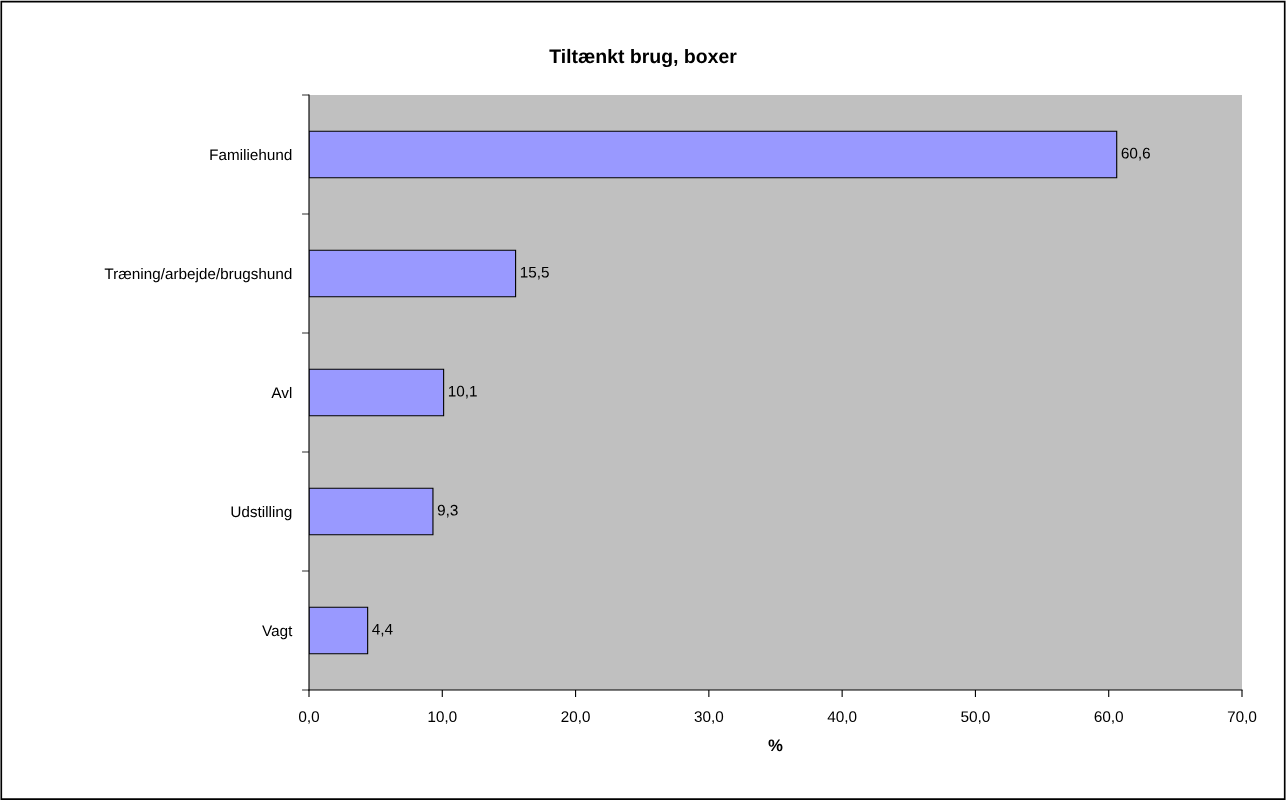 This screenshot has height=800, width=1286. Describe the element at coordinates (775, 745) in the screenshot. I see `x-axis-title: %` at that location.